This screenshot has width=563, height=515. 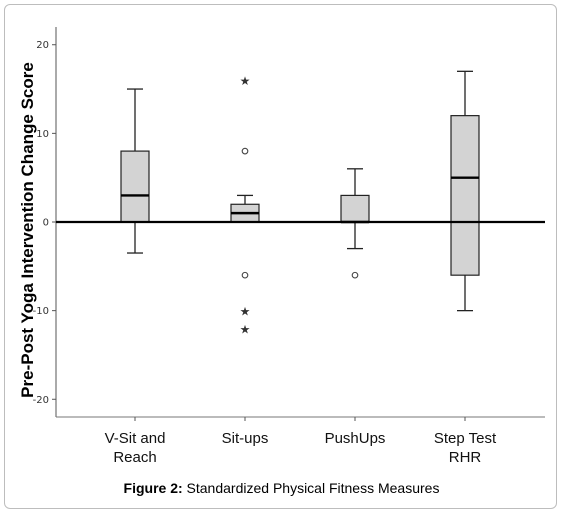 I want to click on x-category-label: Reach, so click(x=134, y=457).